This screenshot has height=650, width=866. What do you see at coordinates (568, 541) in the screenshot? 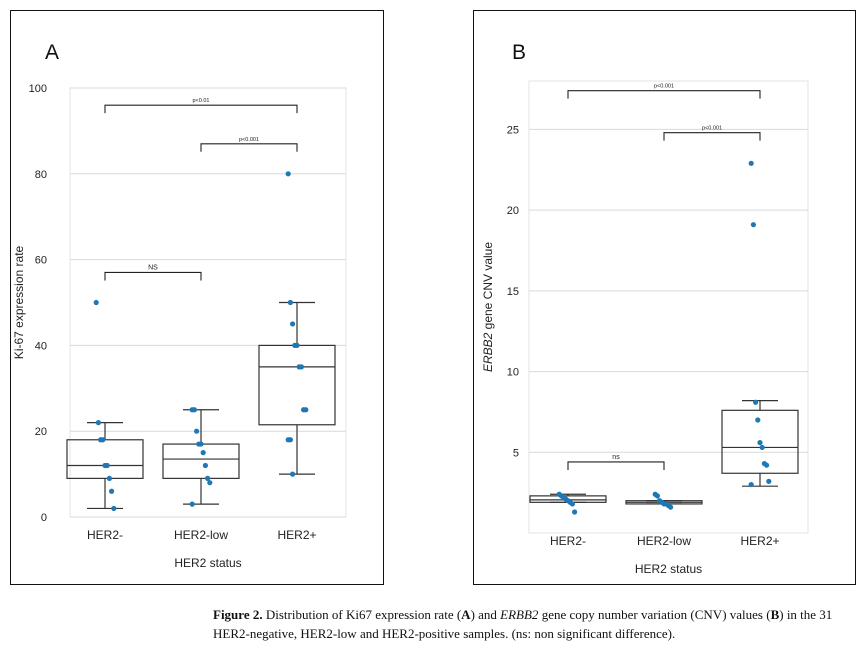
I see `category-label-b: HER2-` at bounding box center [568, 541].